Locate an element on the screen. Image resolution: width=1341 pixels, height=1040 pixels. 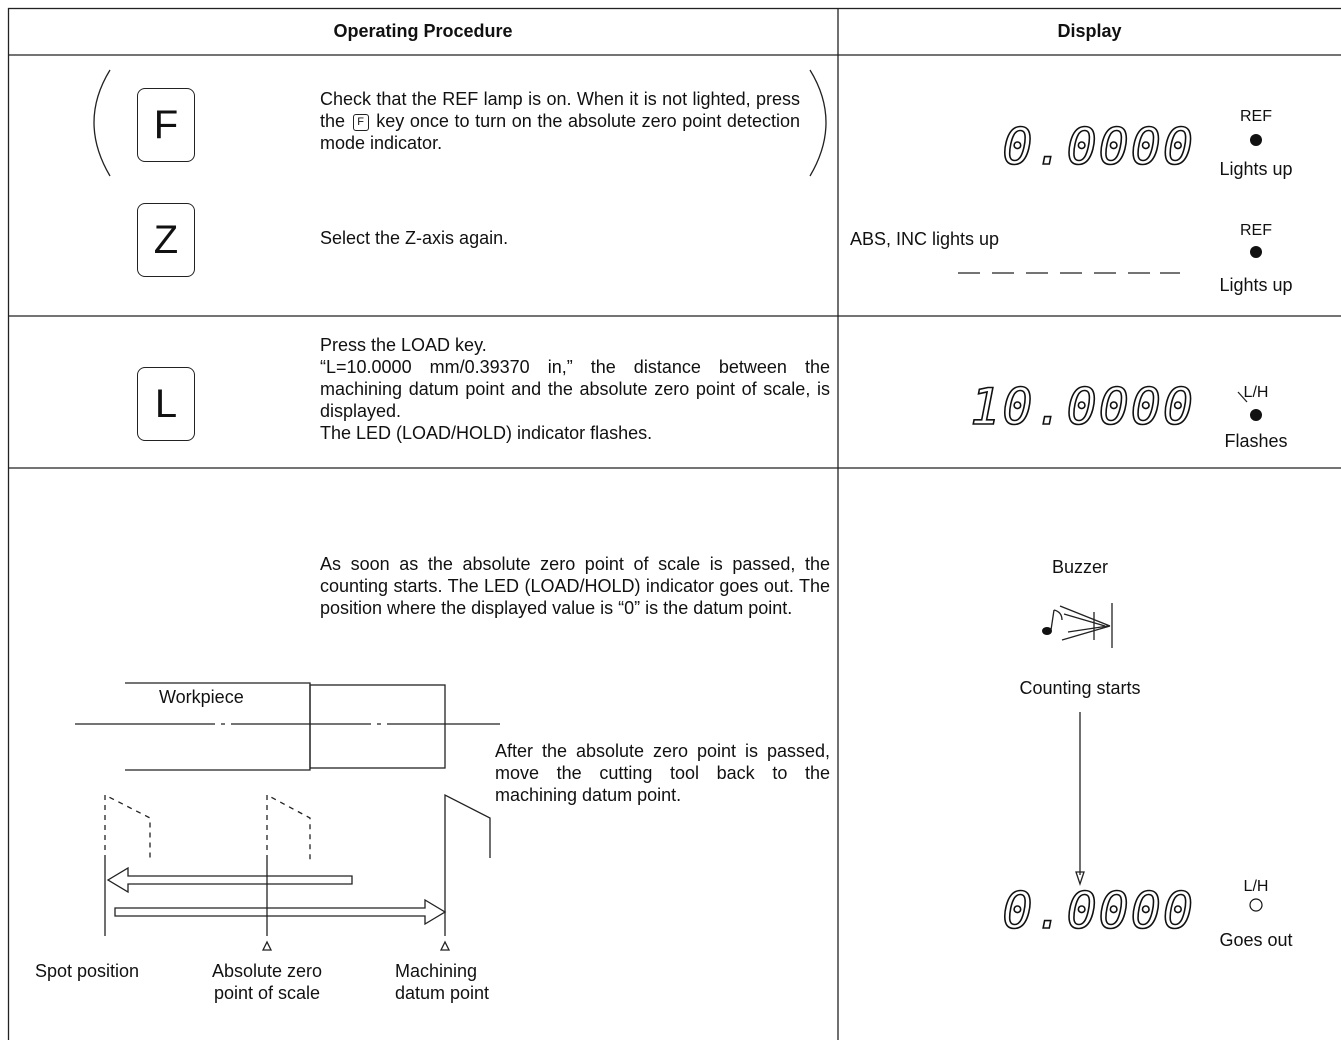
diagram-label: Spot position is located at coordinates (87, 971).